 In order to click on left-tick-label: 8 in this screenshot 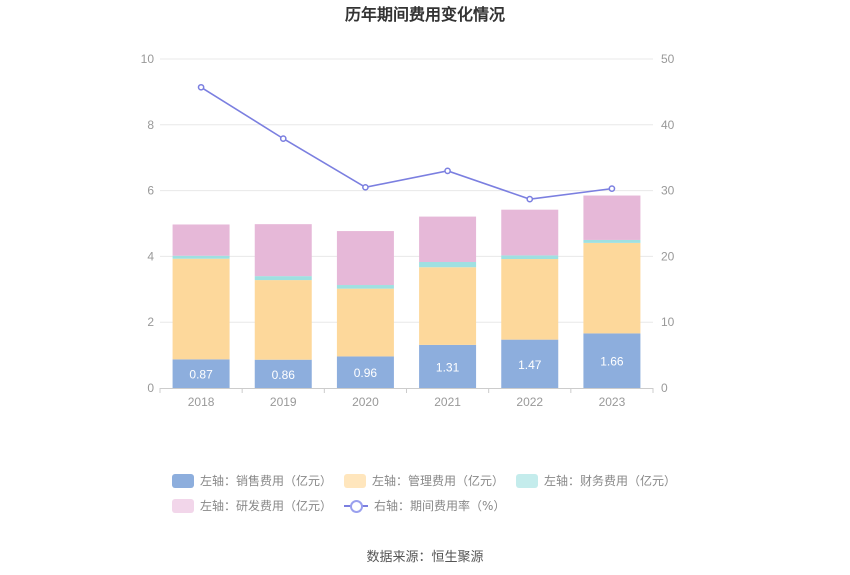, I will do `click(150, 125)`.